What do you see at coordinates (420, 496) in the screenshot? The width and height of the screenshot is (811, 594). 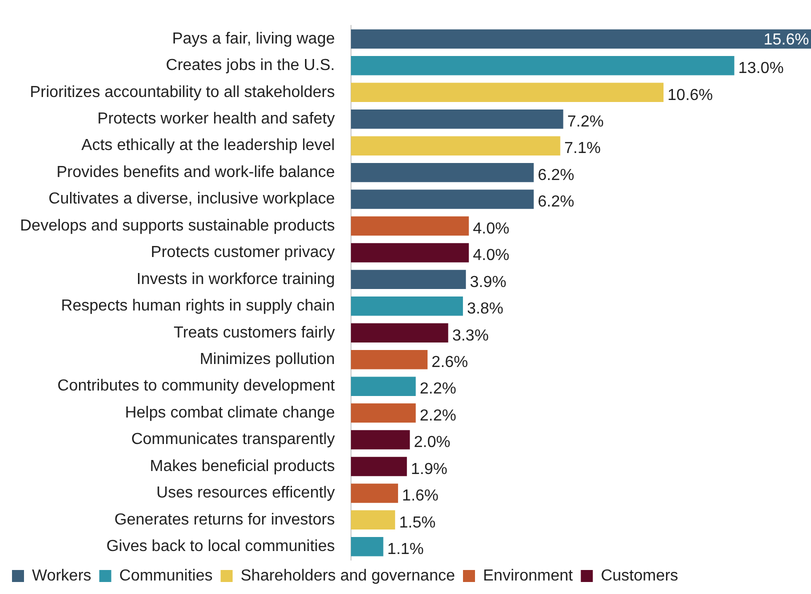 I see `data-label: 1.6%` at bounding box center [420, 496].